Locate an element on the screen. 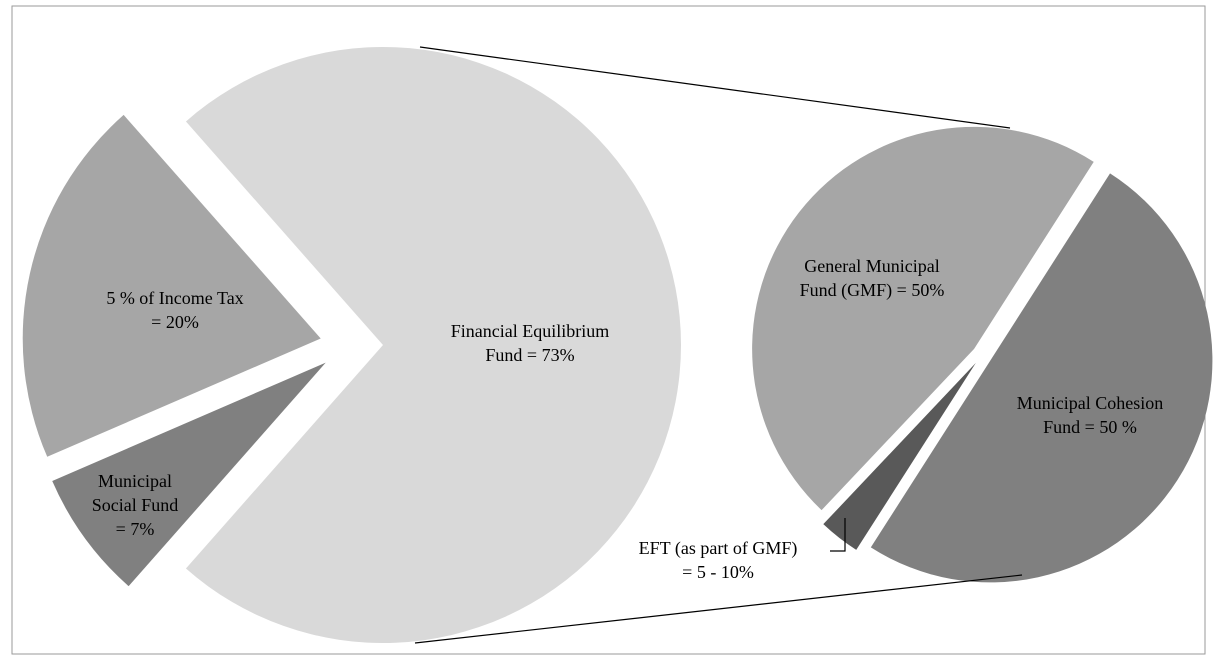 Image resolution: width=1215 pixels, height=659 pixels. slice-label: General Municipal is located at coordinates (871, 266).